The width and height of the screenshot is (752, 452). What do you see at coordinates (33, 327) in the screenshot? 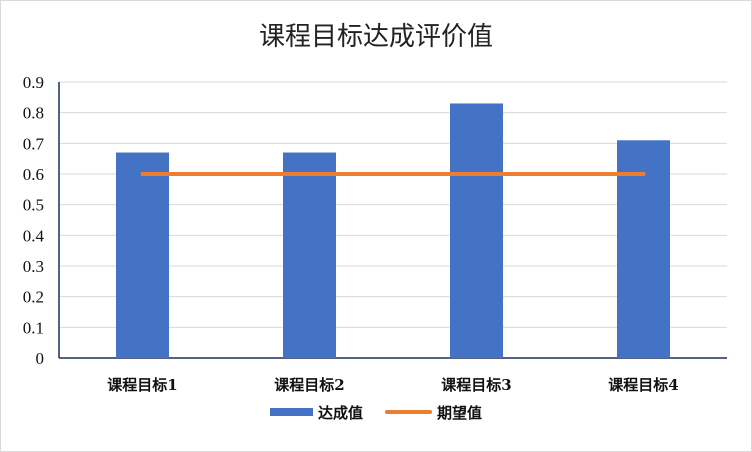
I see `y-tick-label: 0.1` at bounding box center [33, 327].